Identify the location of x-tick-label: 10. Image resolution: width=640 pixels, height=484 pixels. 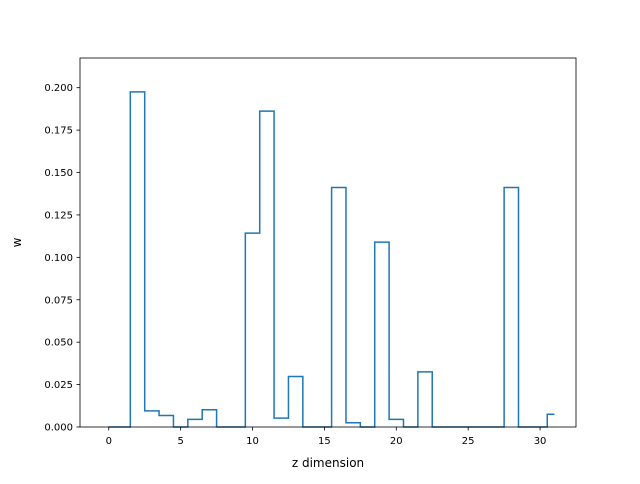
(252, 441).